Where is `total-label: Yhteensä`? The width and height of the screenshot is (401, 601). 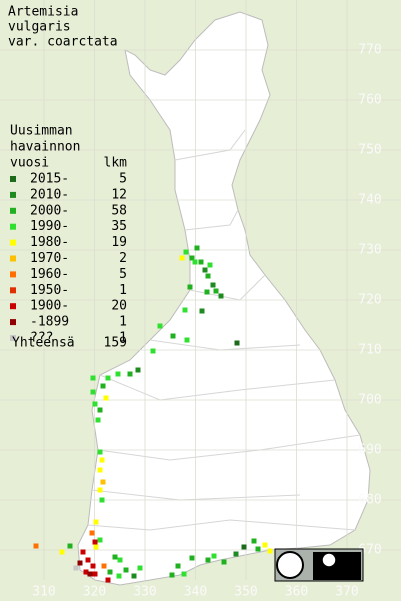
total-label: Yhteensä is located at coordinates (43, 343).